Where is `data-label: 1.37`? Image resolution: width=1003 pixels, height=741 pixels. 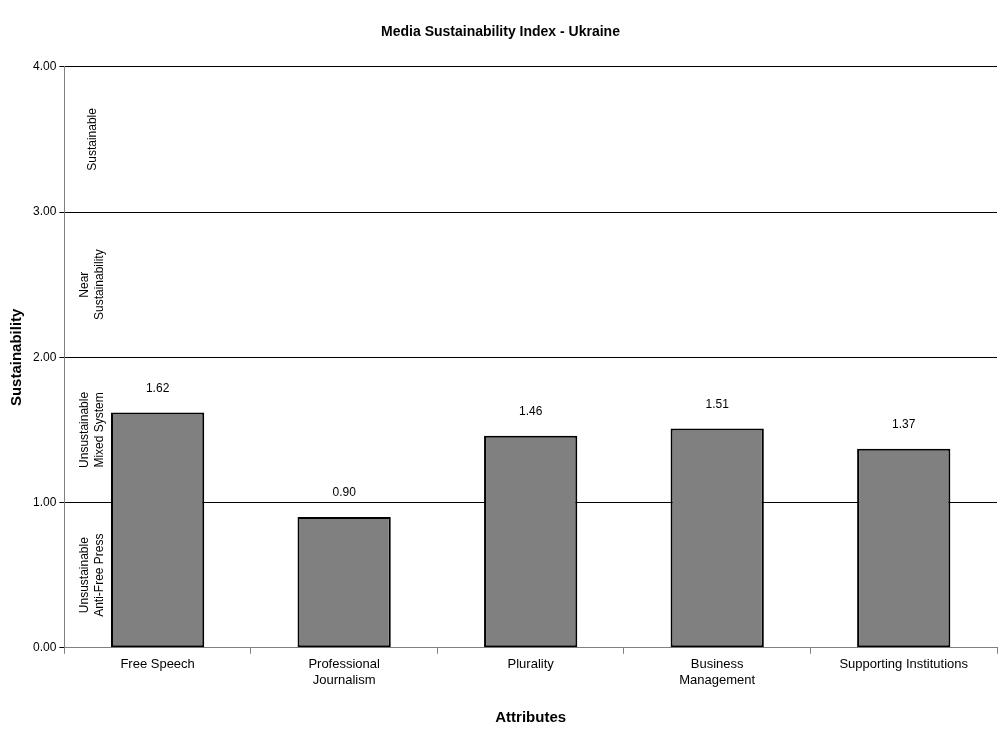
data-label: 1.37 is located at coordinates (904, 424).